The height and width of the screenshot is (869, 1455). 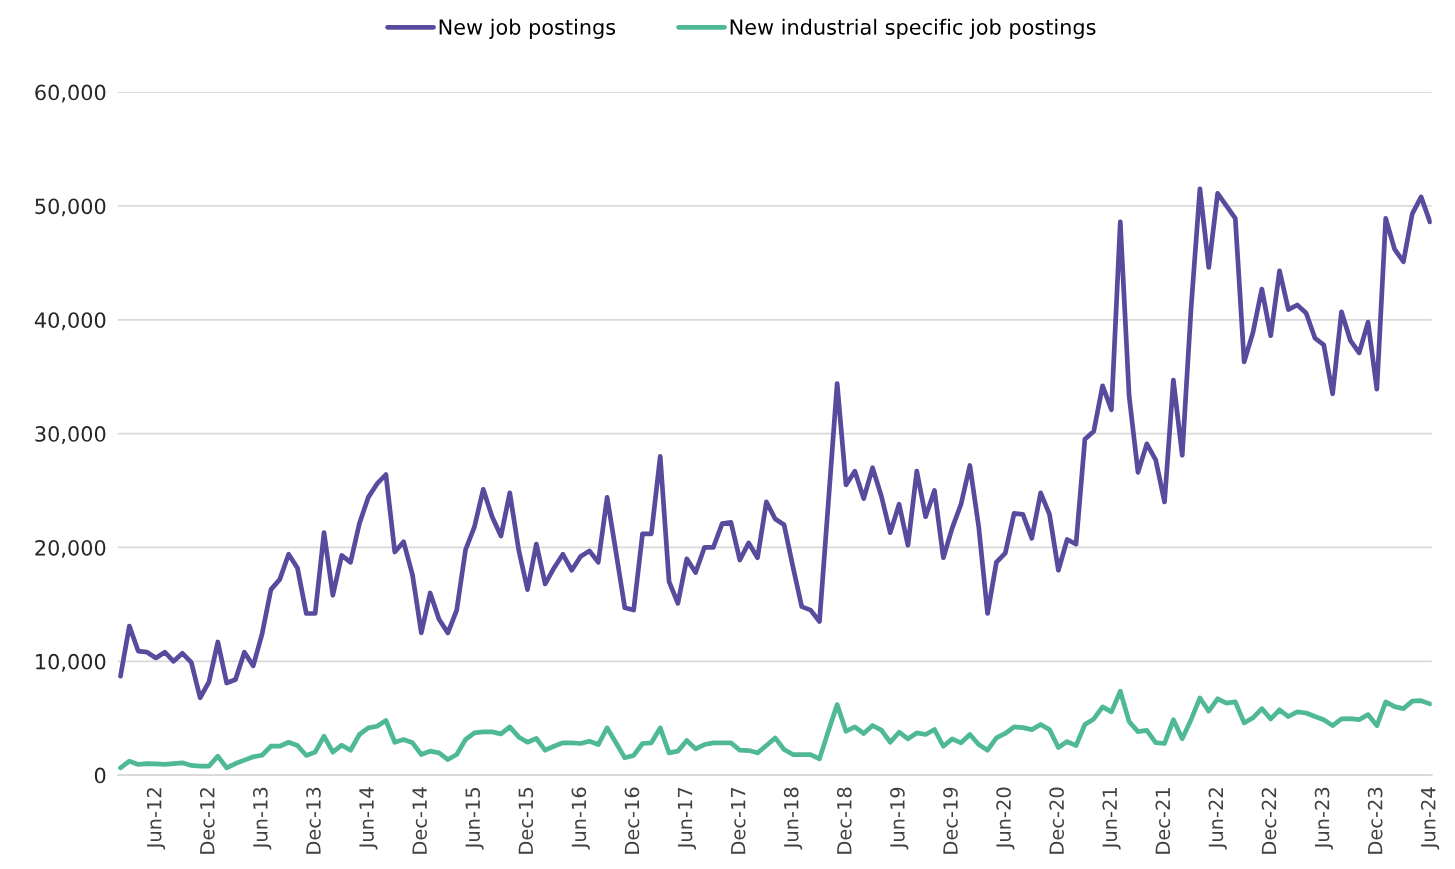 What do you see at coordinates (1163, 821) in the screenshot?
I see `x-tick-label: Dec-21` at bounding box center [1163, 821].